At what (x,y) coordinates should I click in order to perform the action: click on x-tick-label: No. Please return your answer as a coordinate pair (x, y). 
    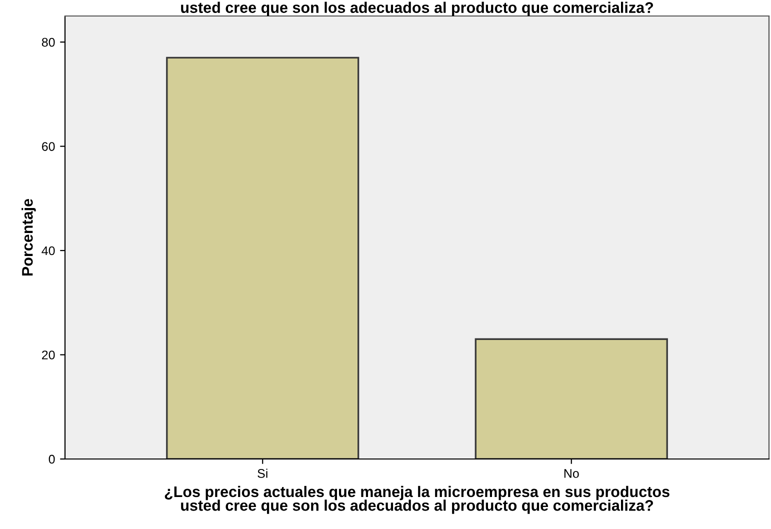
    Looking at the image, I should click on (571, 473).